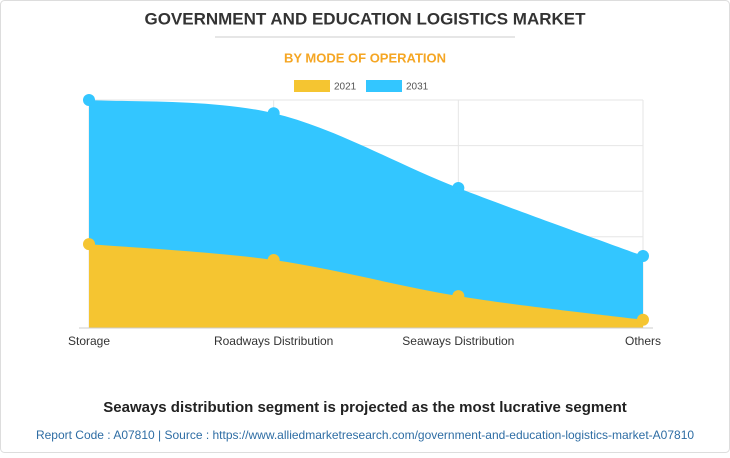  I want to click on area, so click(366, 286).